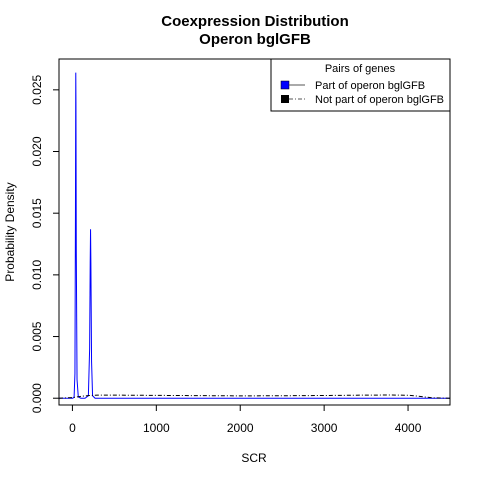 Image resolution: width=480 pixels, height=480 pixels. What do you see at coordinates (44, 243) in the screenshot?
I see `y-axis: 0.000 0.005 0.010 0.015 0.020 0.025` at bounding box center [44, 243].